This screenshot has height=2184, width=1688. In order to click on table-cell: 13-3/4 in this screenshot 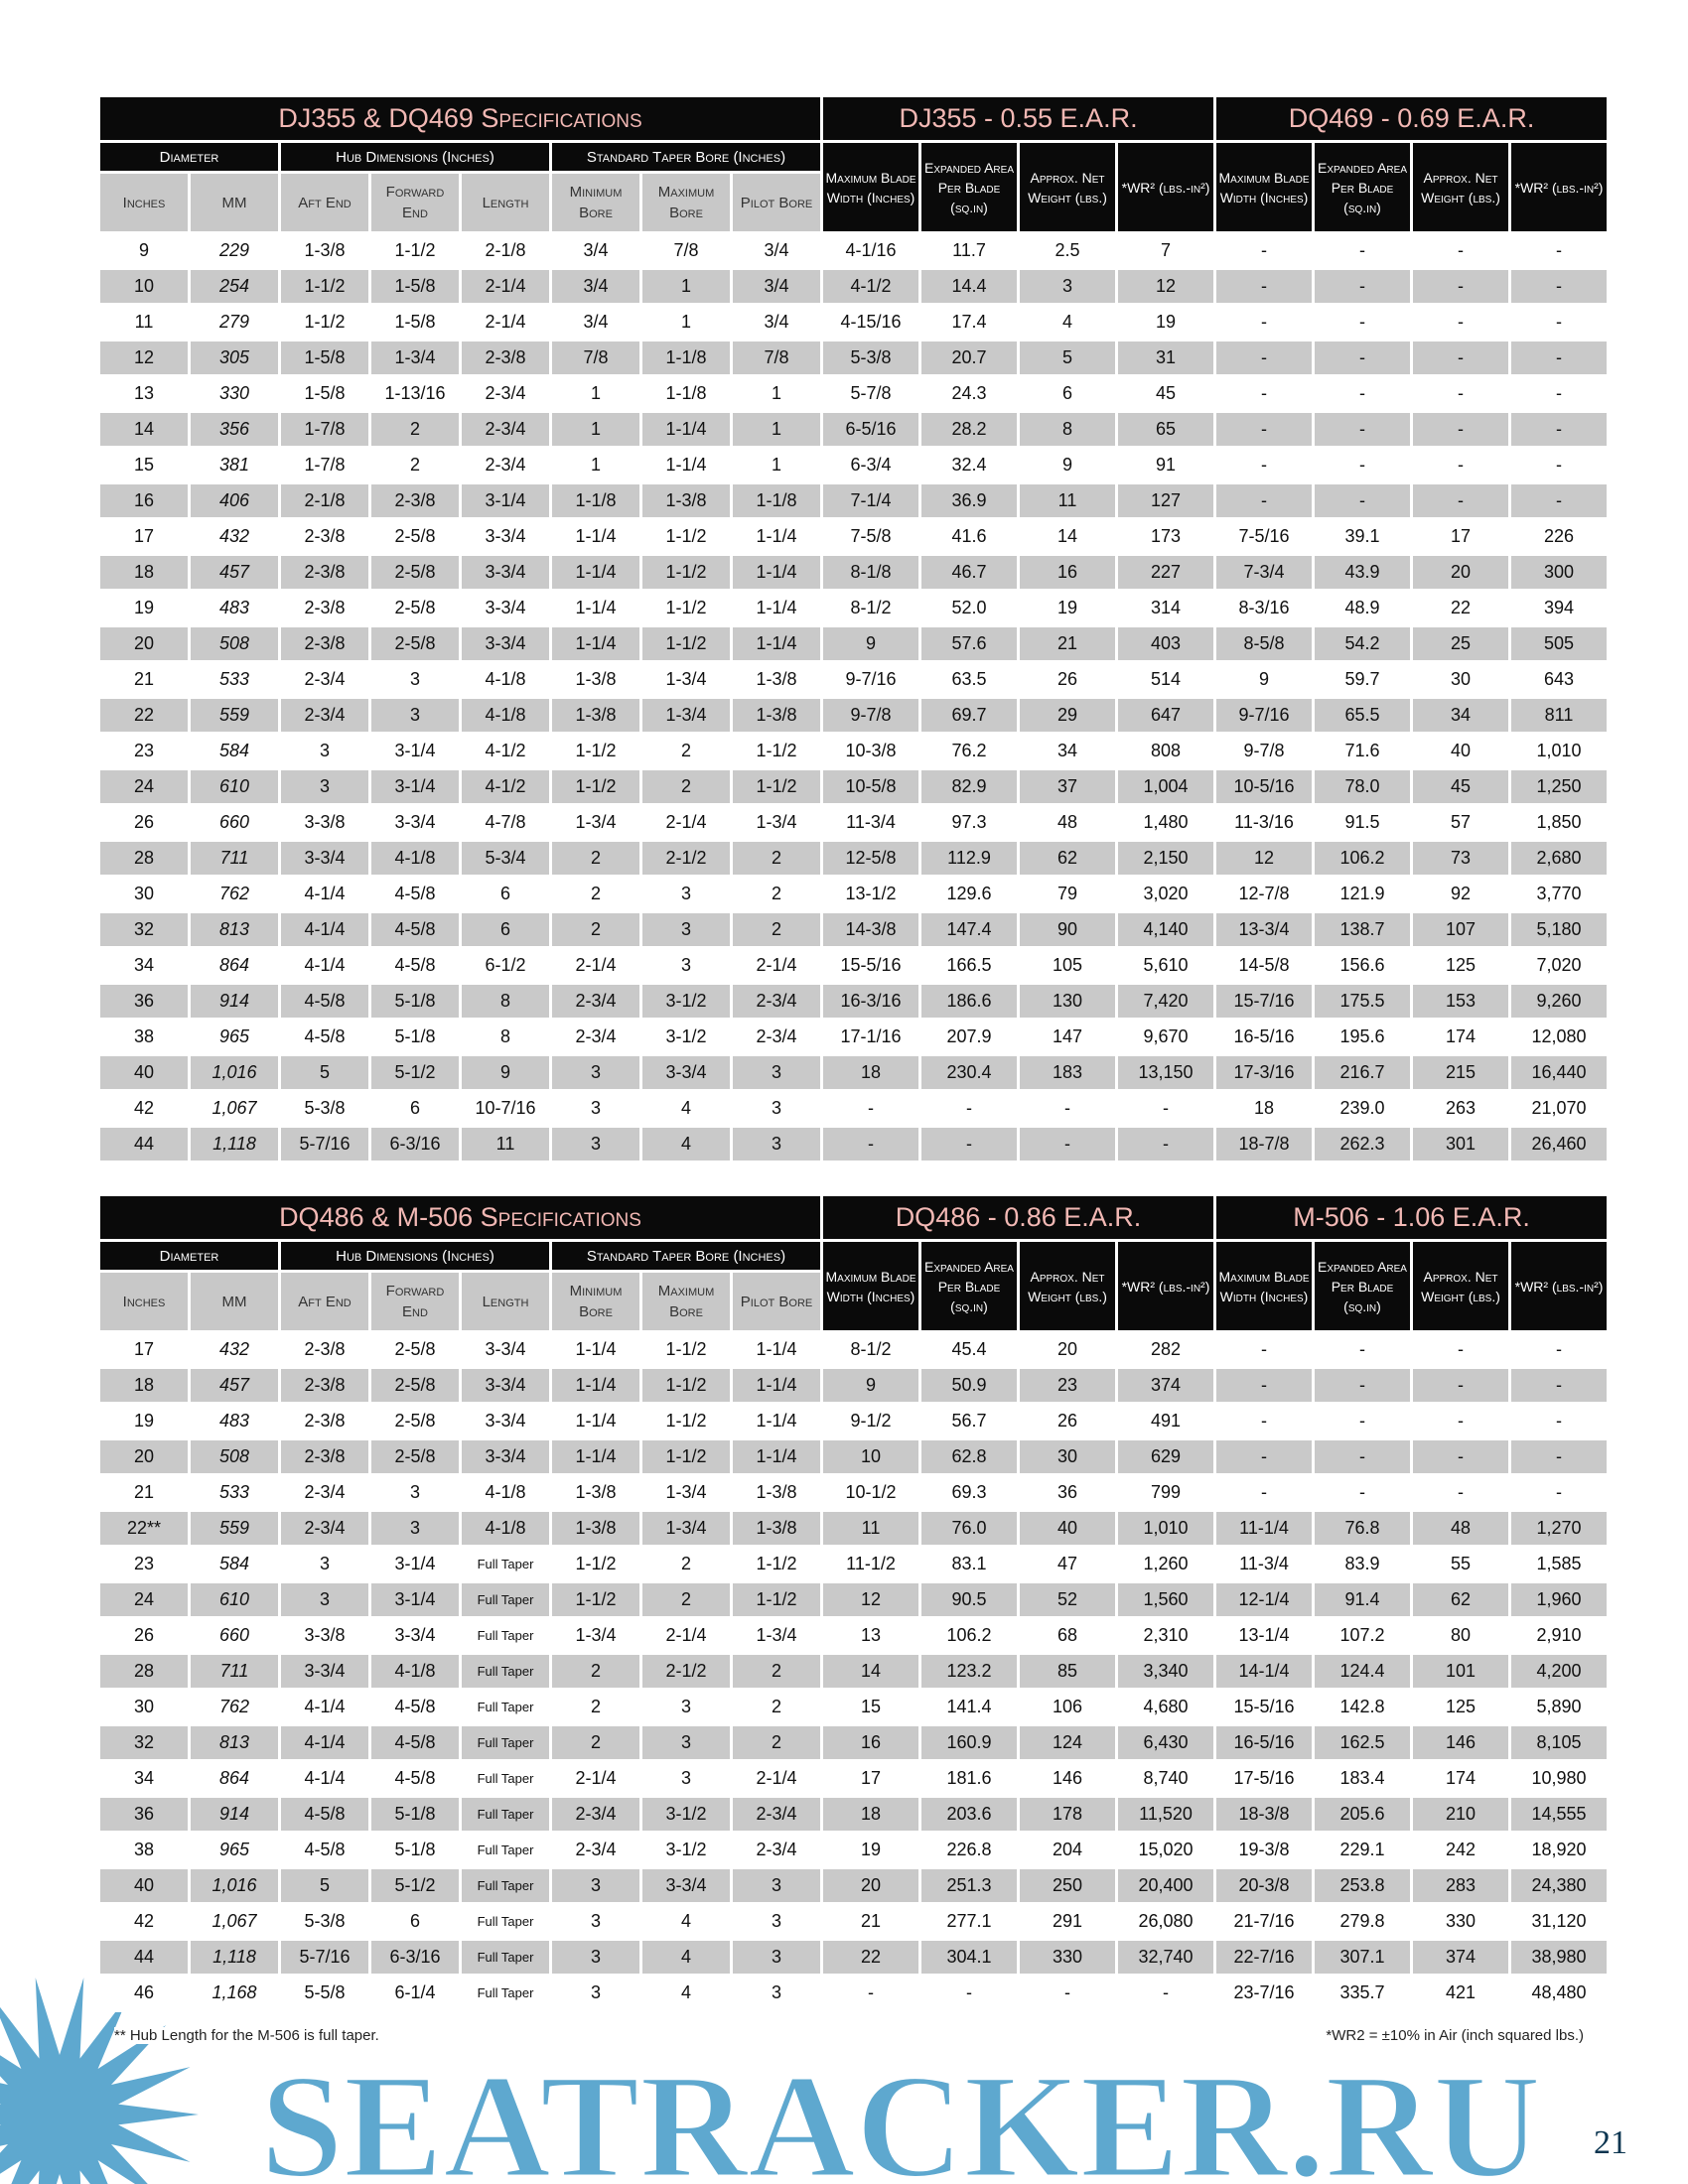, I will do `click(1264, 929)`.